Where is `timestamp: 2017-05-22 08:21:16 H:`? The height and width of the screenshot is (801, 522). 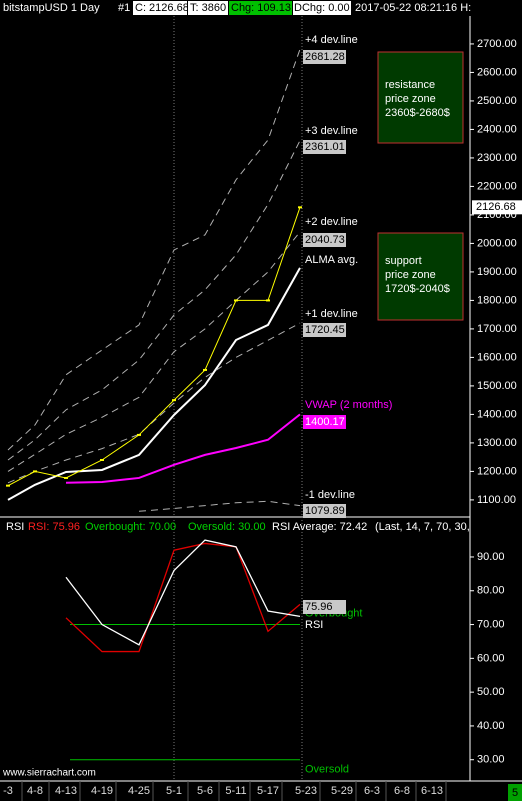 timestamp: 2017-05-22 08:21:16 H: is located at coordinates (413, 8).